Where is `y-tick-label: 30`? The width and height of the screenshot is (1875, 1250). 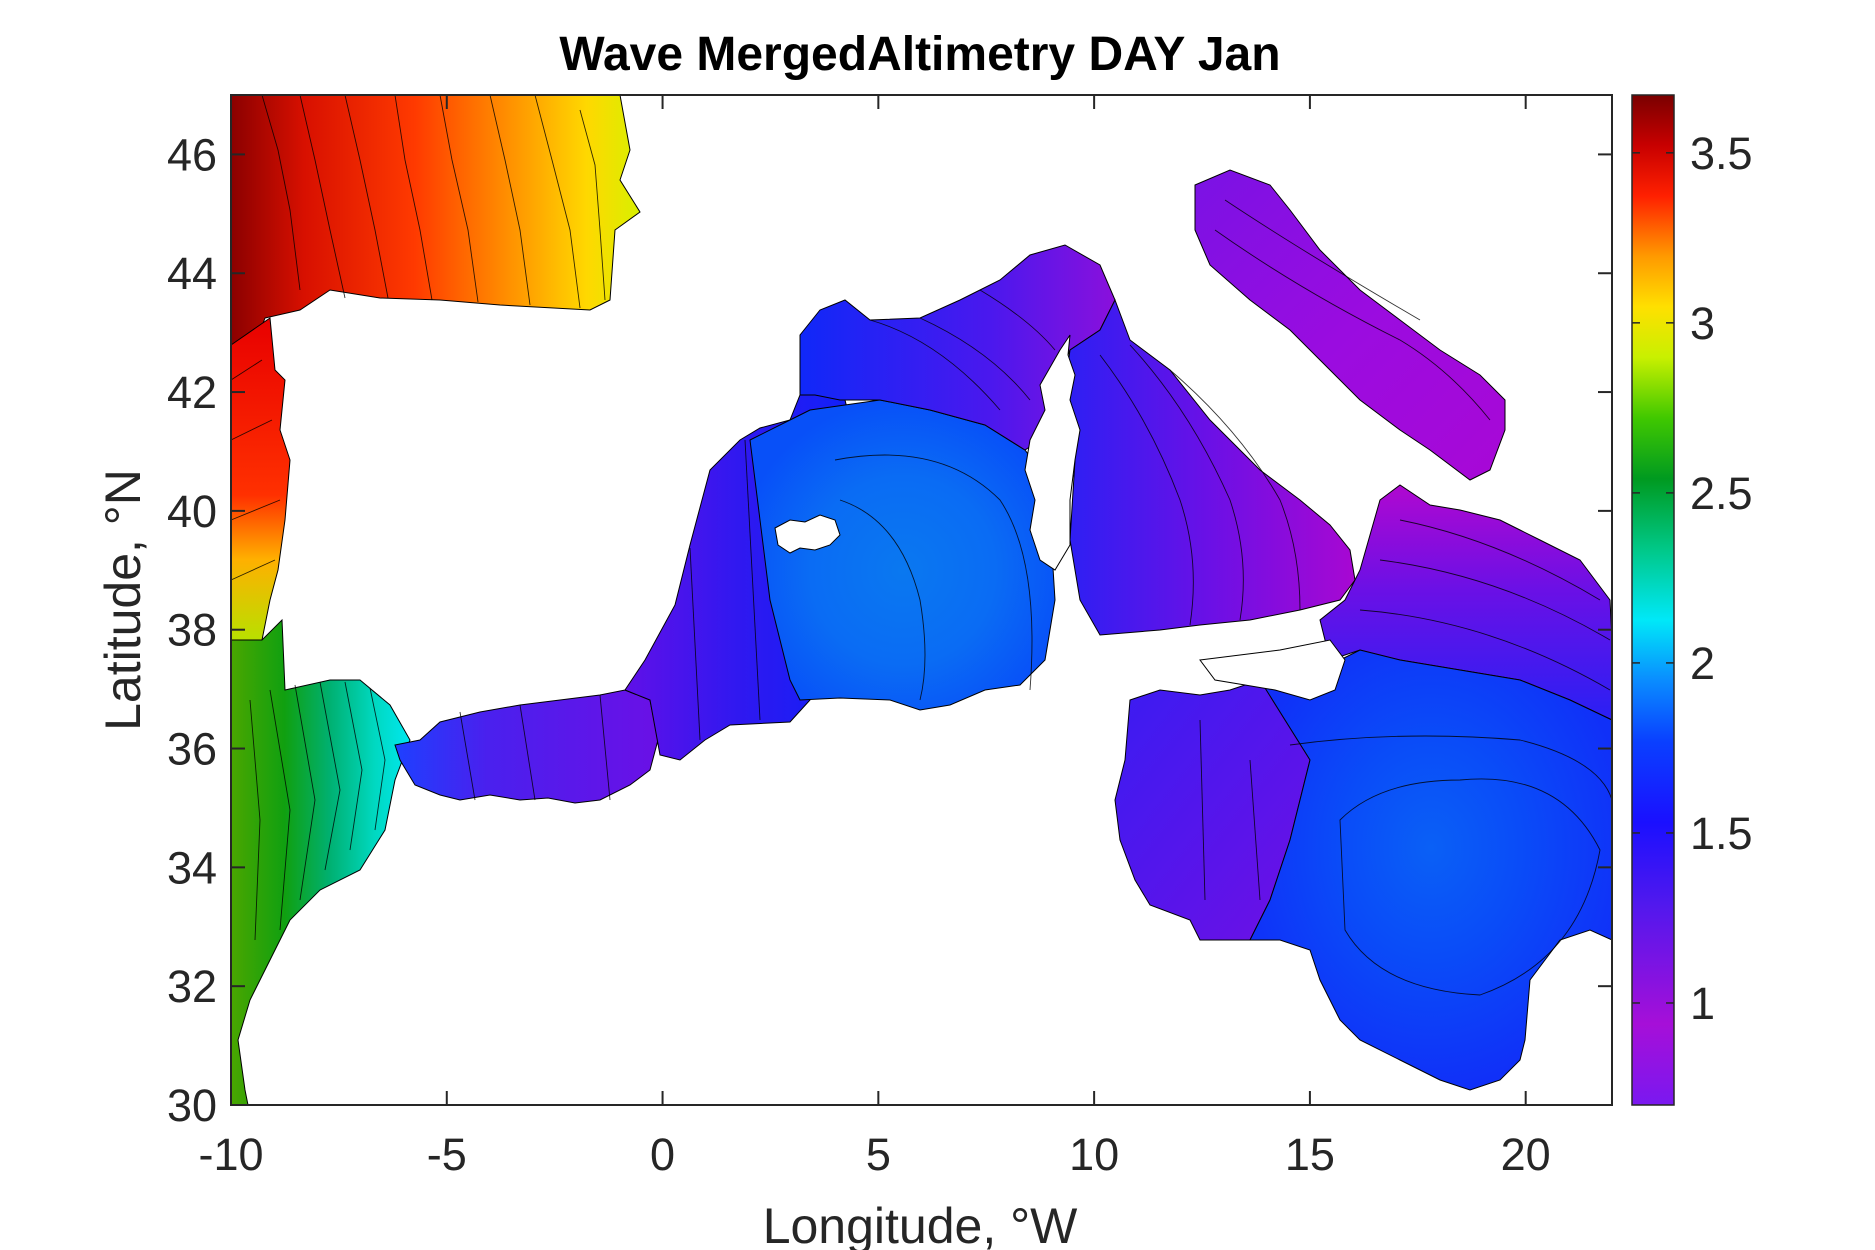 y-tick-label: 30 is located at coordinates (192, 1105).